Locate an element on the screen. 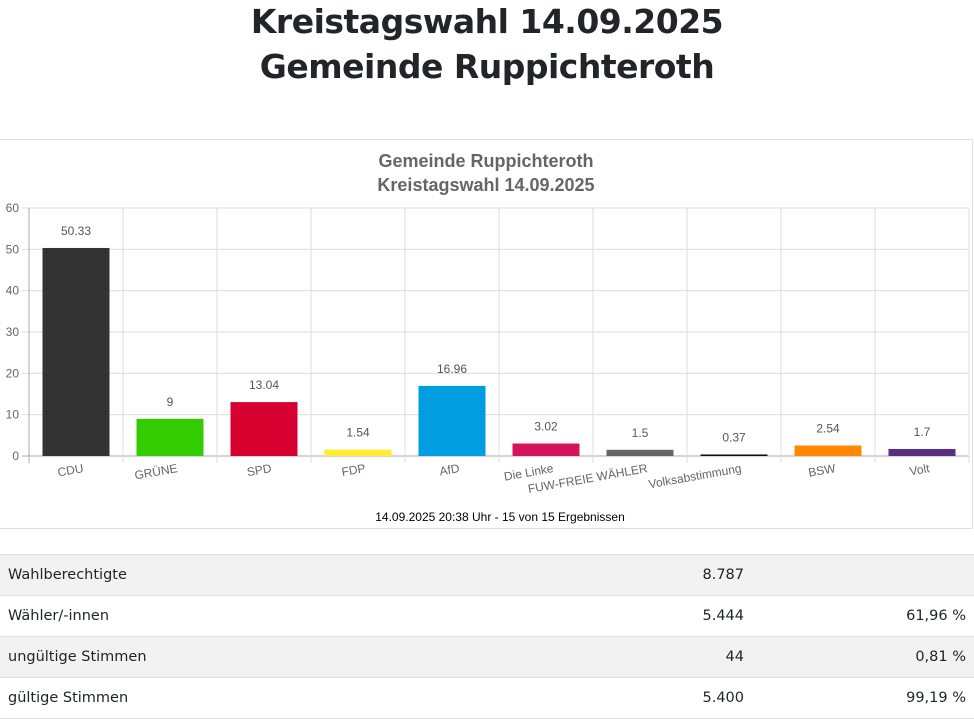 Image resolution: width=974 pixels, height=721 pixels. stats-percent: 61,96 % is located at coordinates (863, 616).